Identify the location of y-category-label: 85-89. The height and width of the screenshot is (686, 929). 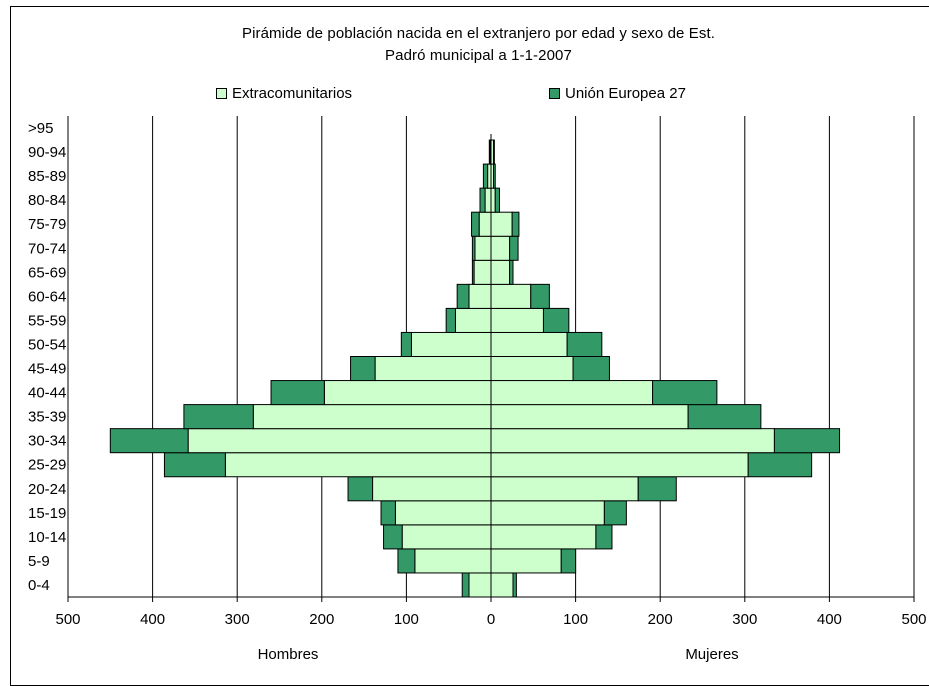
(47, 176).